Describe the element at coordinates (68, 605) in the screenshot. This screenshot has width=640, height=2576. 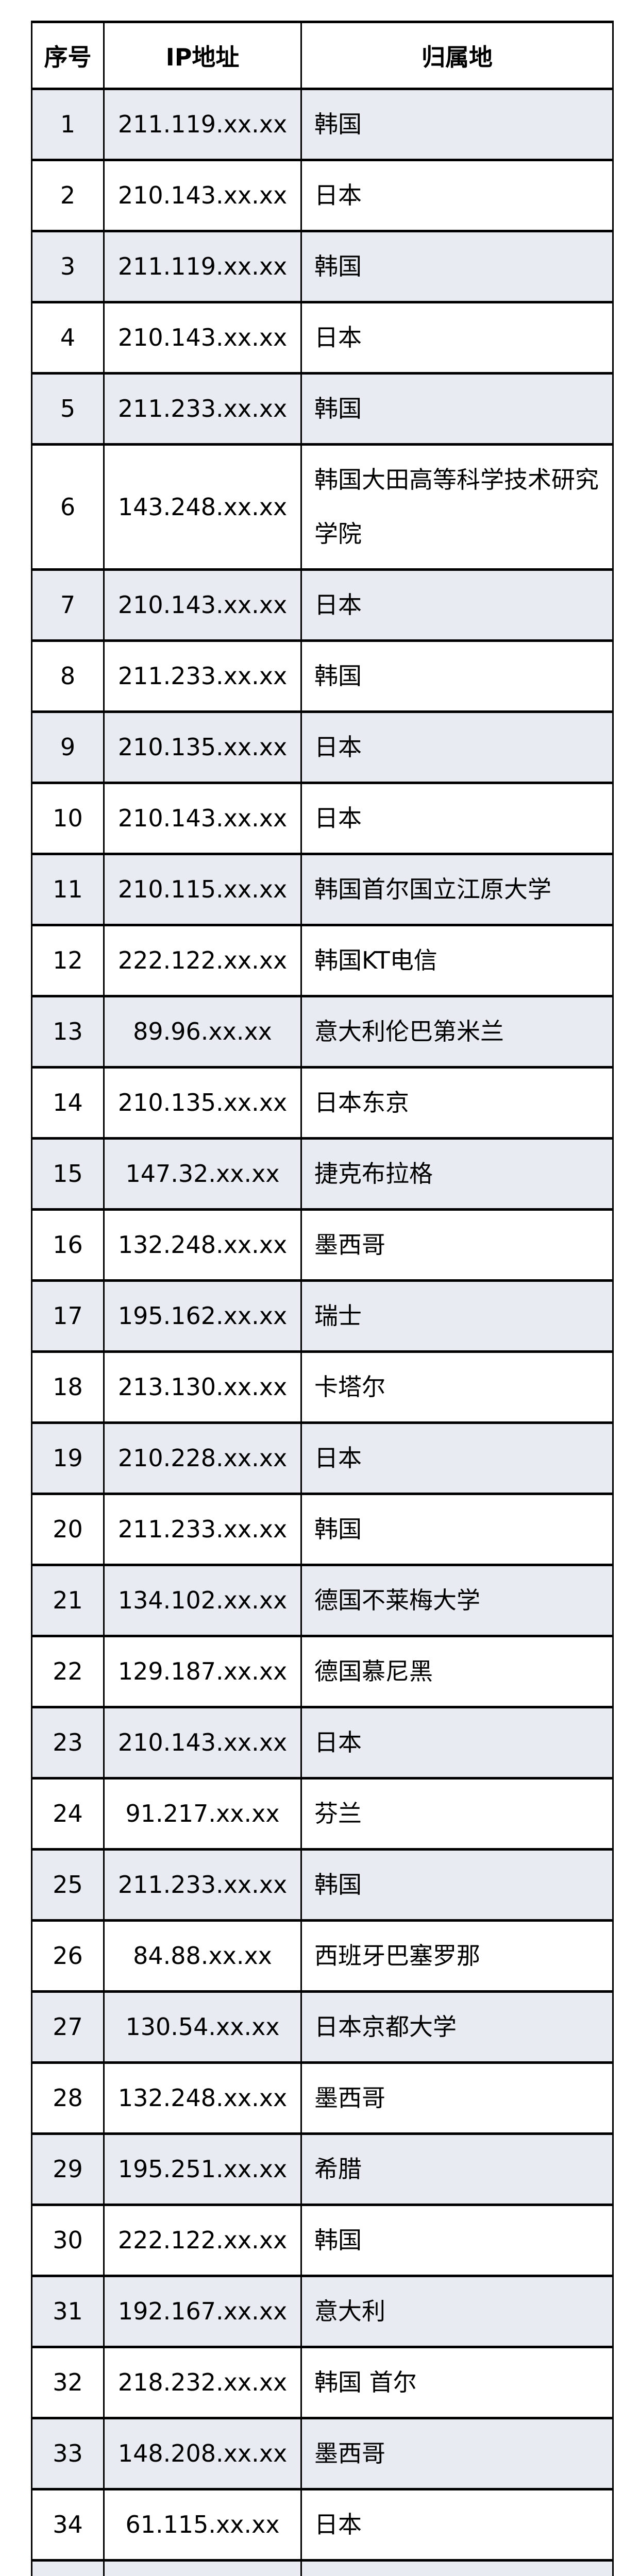
I see `serial-cell: 7` at that location.